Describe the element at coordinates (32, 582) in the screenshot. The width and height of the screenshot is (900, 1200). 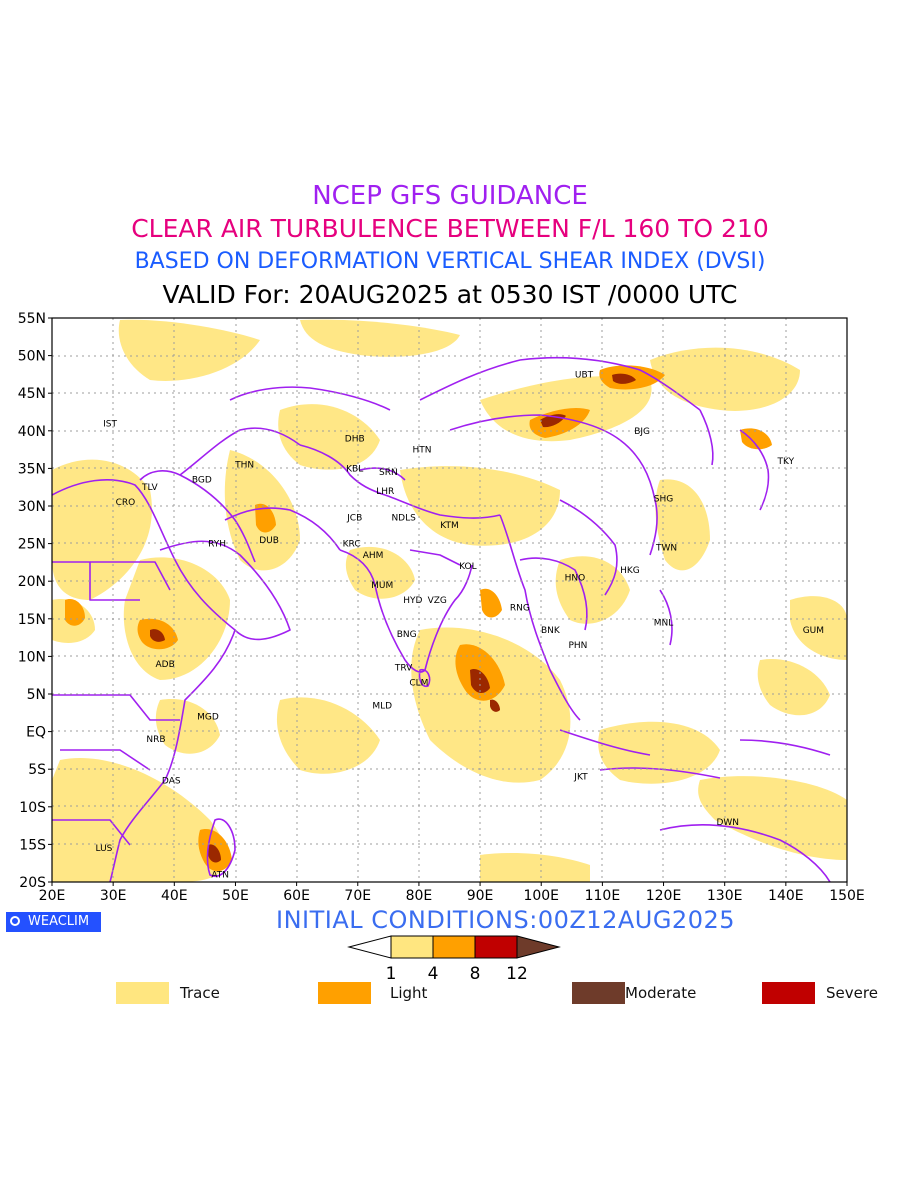
I see `lat-tick-label: 20N` at that location.